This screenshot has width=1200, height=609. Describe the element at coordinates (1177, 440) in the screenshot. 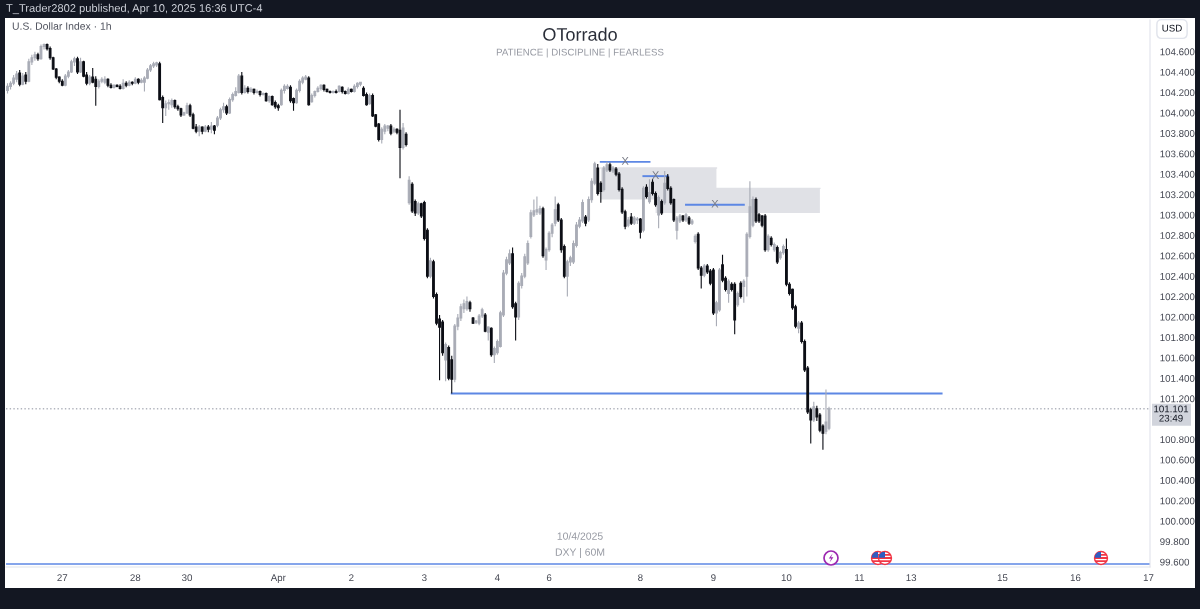

I see `y-tick-label: 100.800` at that location.